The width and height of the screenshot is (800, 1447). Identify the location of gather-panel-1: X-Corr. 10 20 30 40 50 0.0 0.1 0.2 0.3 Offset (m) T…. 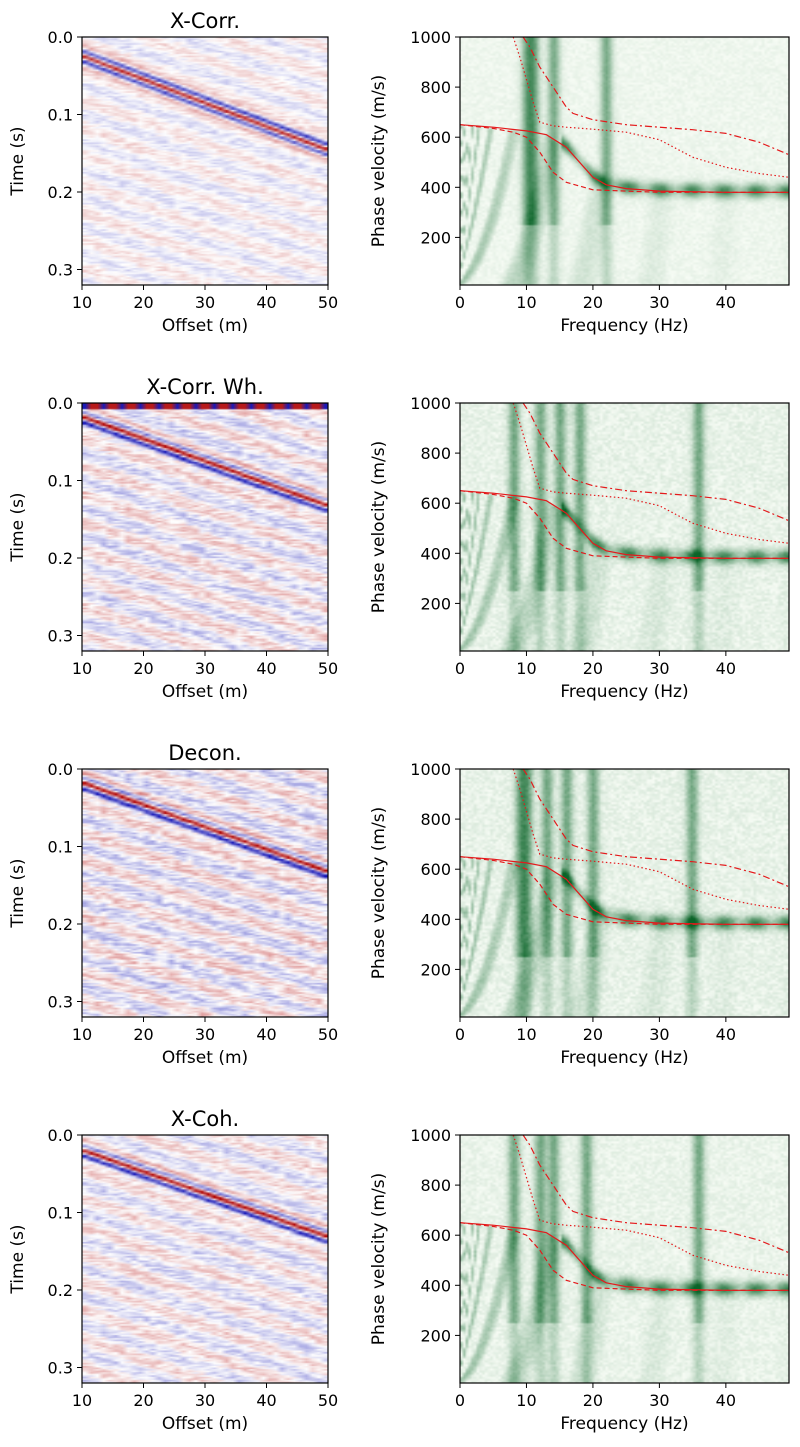
(173, 172).